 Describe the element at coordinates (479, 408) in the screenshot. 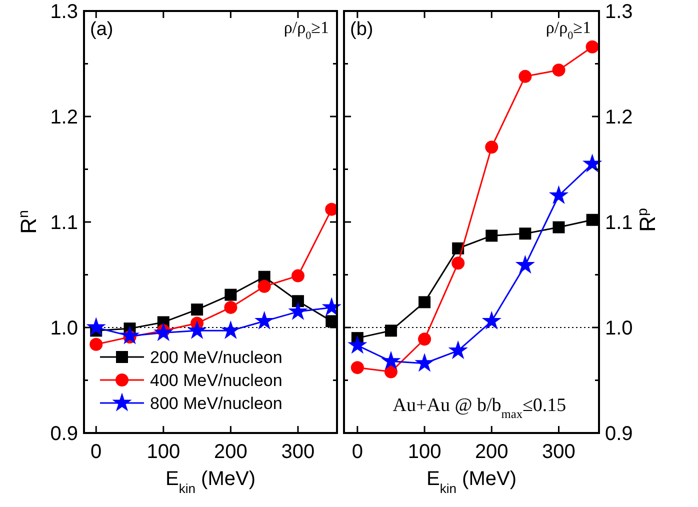

I see `annotation: Au+Au @ b/b$_{max}$≤0.15` at that location.